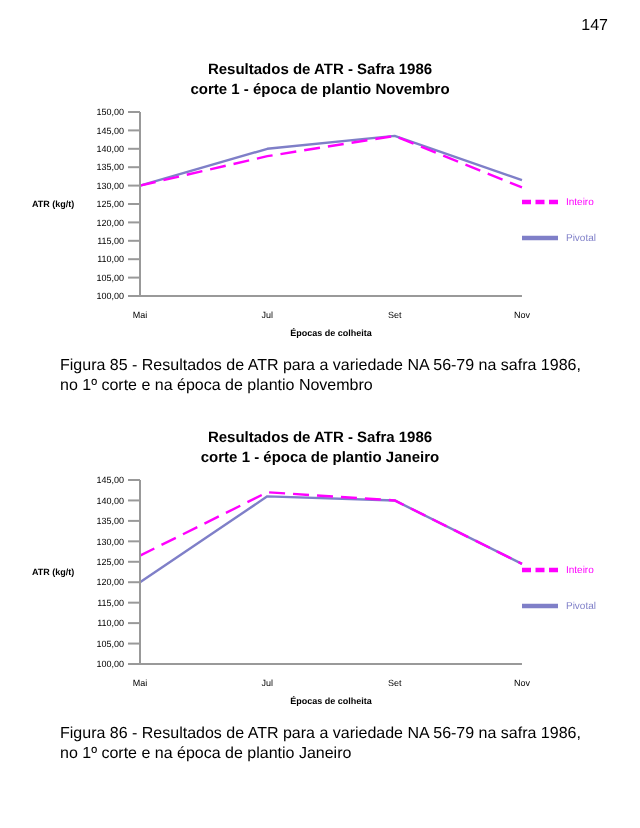 The width and height of the screenshot is (640, 828). Describe the element at coordinates (594, 27) in the screenshot. I see `text: 147` at that location.